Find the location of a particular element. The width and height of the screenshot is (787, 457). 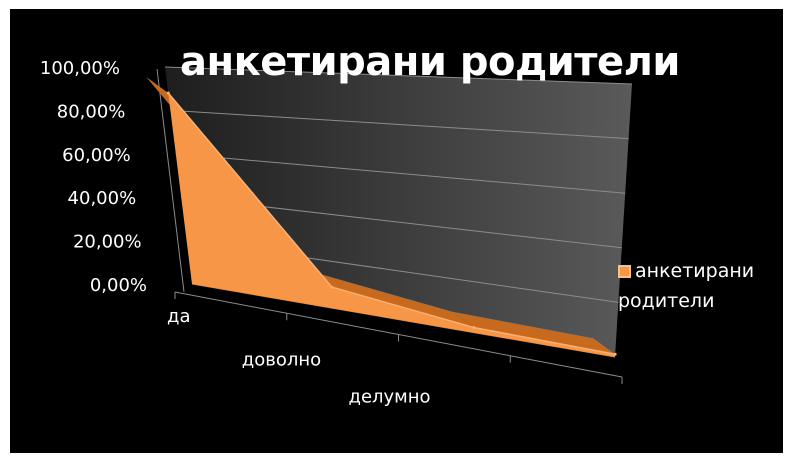

y-axis-line is located at coordinates (170, 180).